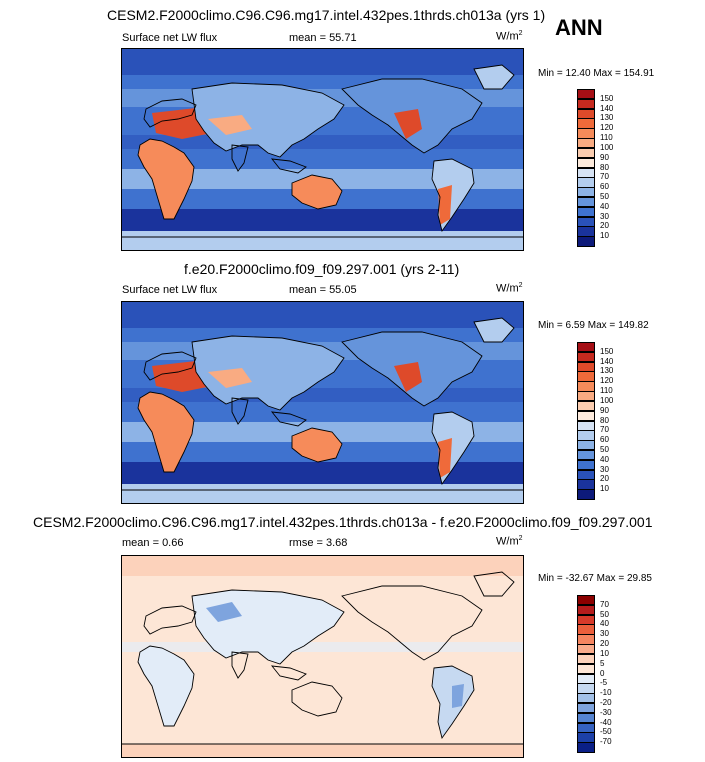  What do you see at coordinates (550, 578) in the screenshot?
I see `panel3-min-label: Min =` at bounding box center [550, 578].